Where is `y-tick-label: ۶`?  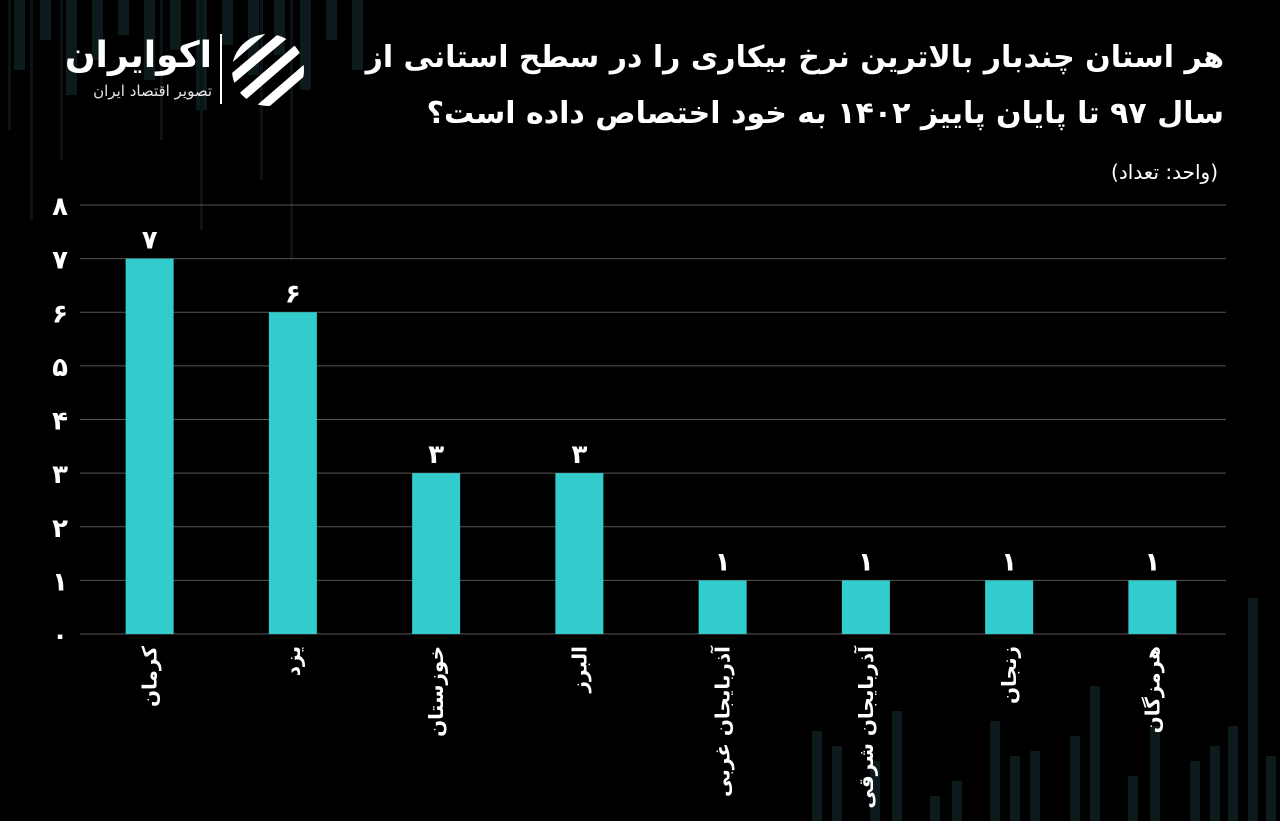 y-tick-label: ۶ is located at coordinates (60, 314).